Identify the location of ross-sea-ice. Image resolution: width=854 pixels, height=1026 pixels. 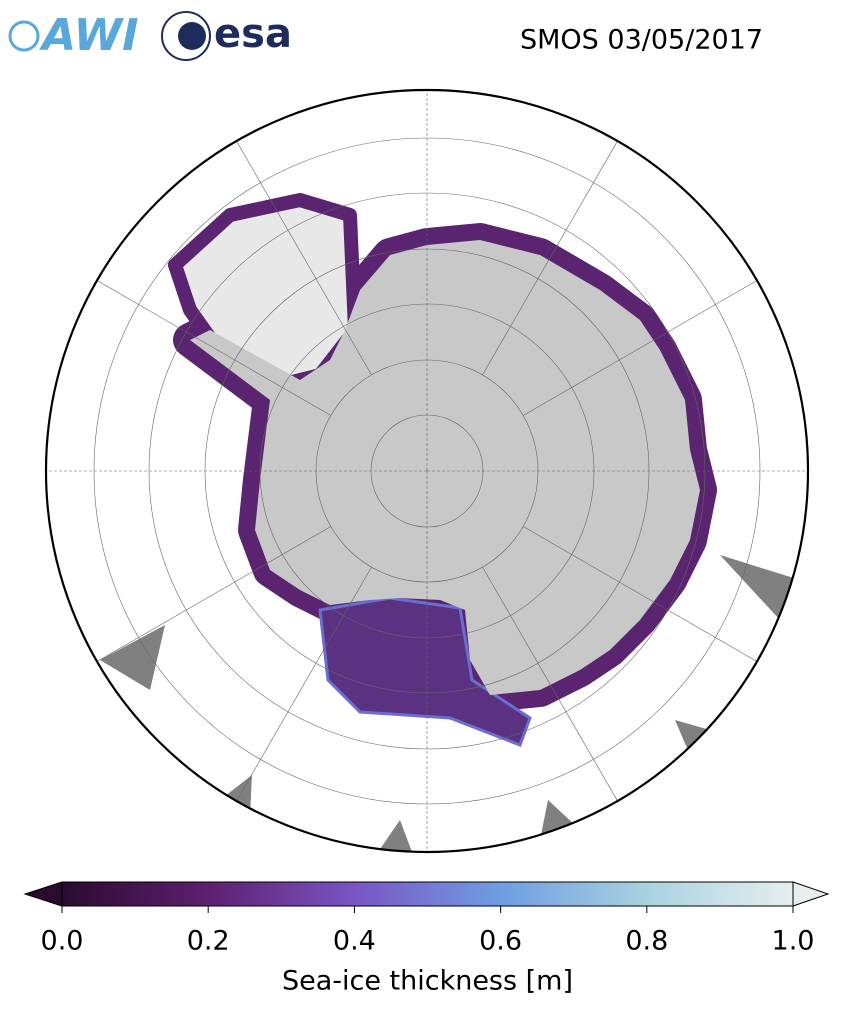
(425, 671).